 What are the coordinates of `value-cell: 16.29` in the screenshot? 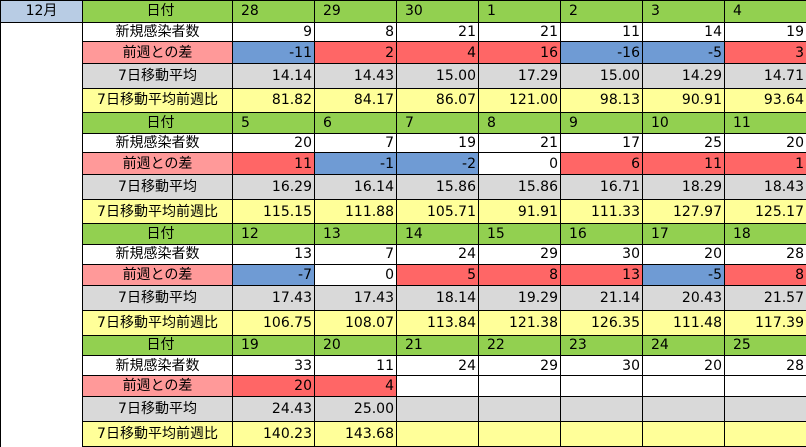 It's located at (273, 187).